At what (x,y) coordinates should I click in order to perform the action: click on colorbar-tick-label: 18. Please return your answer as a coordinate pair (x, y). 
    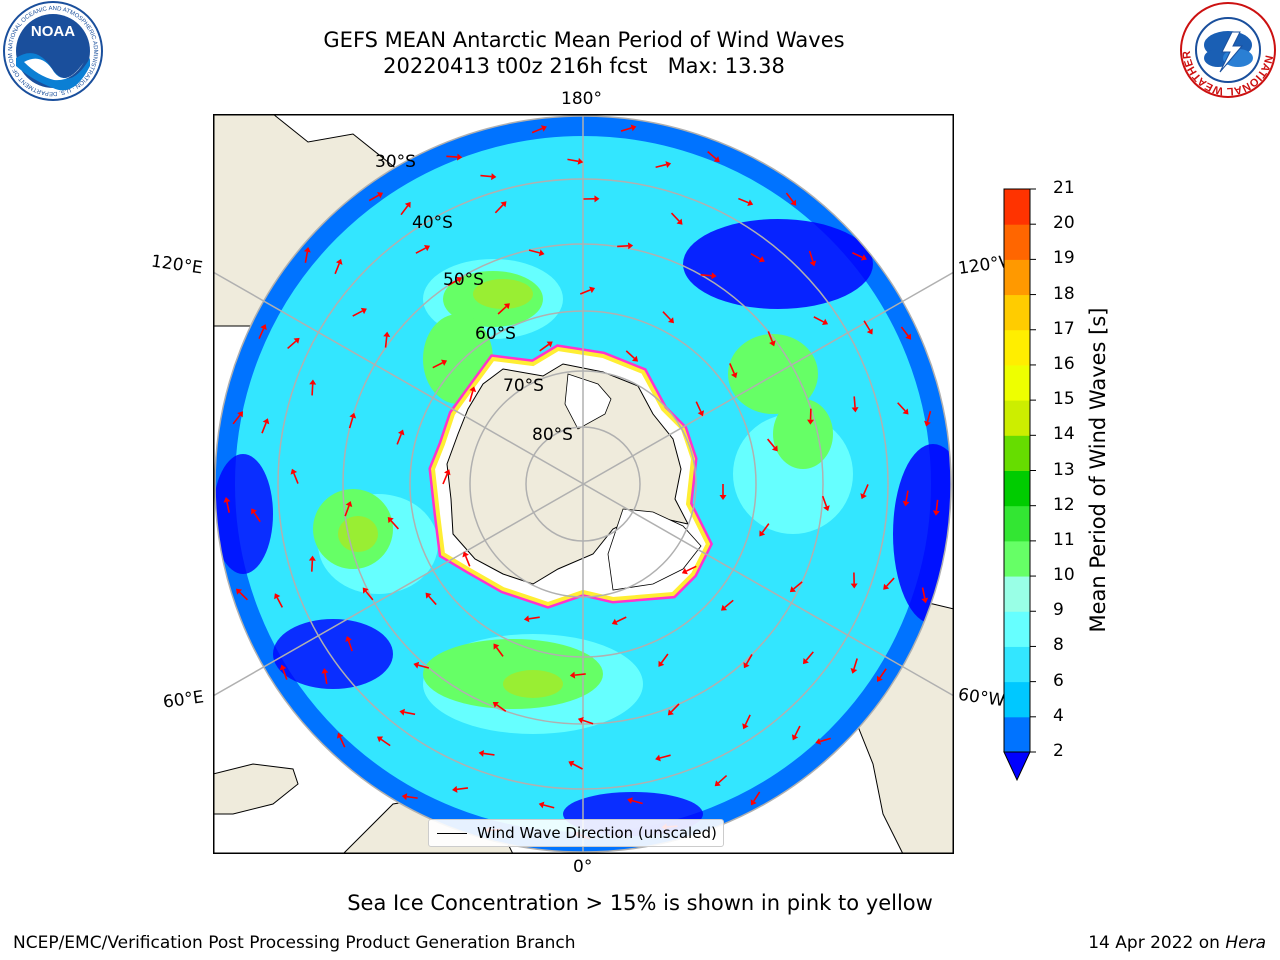
    Looking at the image, I should click on (1064, 293).